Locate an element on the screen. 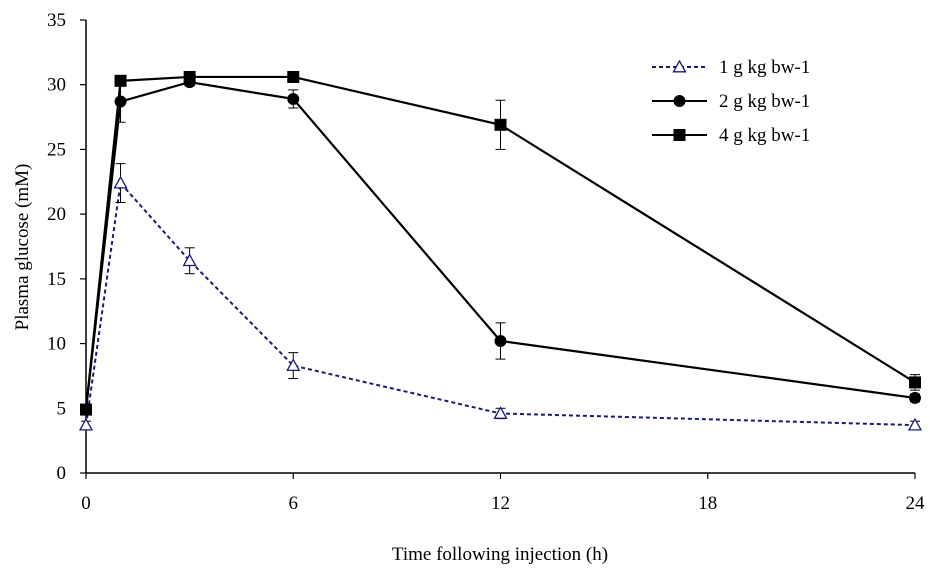 This screenshot has height=574, width=930. y-tick-label: 30 is located at coordinates (56, 85).